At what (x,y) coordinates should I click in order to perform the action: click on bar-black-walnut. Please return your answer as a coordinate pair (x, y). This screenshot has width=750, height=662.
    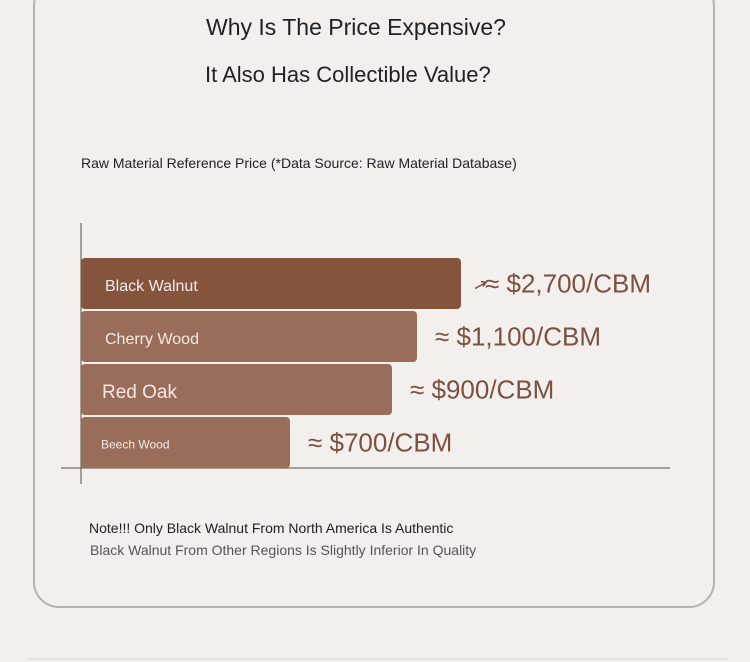
    Looking at the image, I should click on (271, 283).